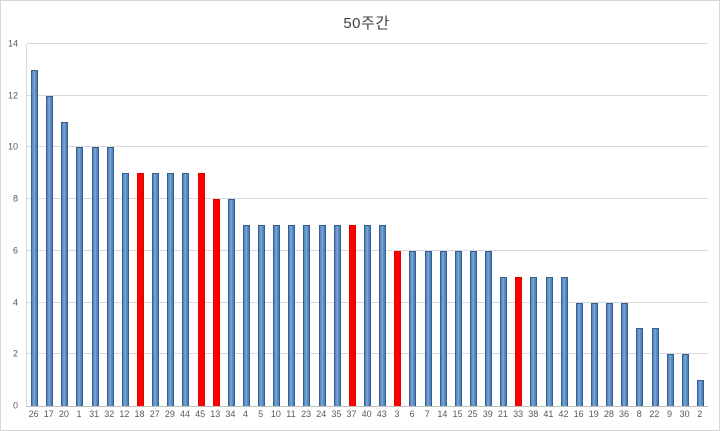 The image size is (720, 431). What do you see at coordinates (261, 414) in the screenshot?
I see `x-axis-label-5: 5` at bounding box center [261, 414].